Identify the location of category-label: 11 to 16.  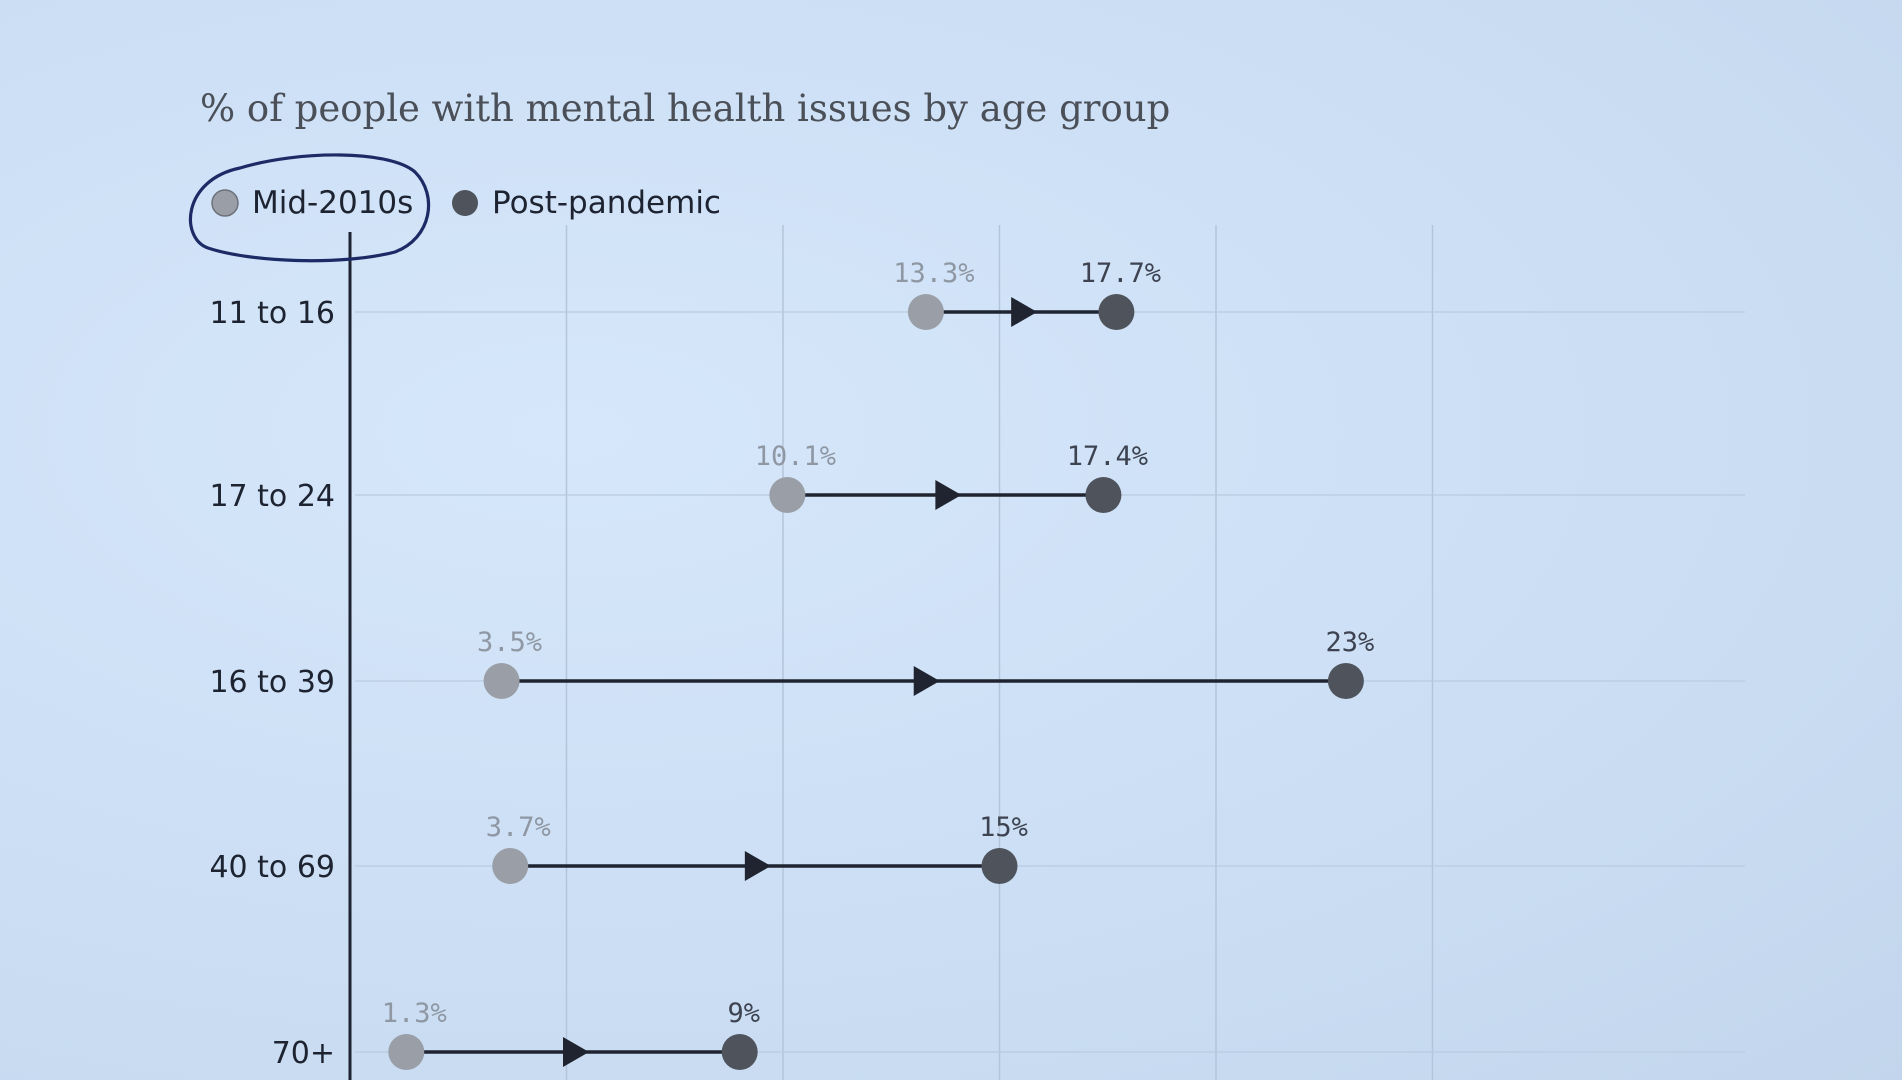
(272, 313).